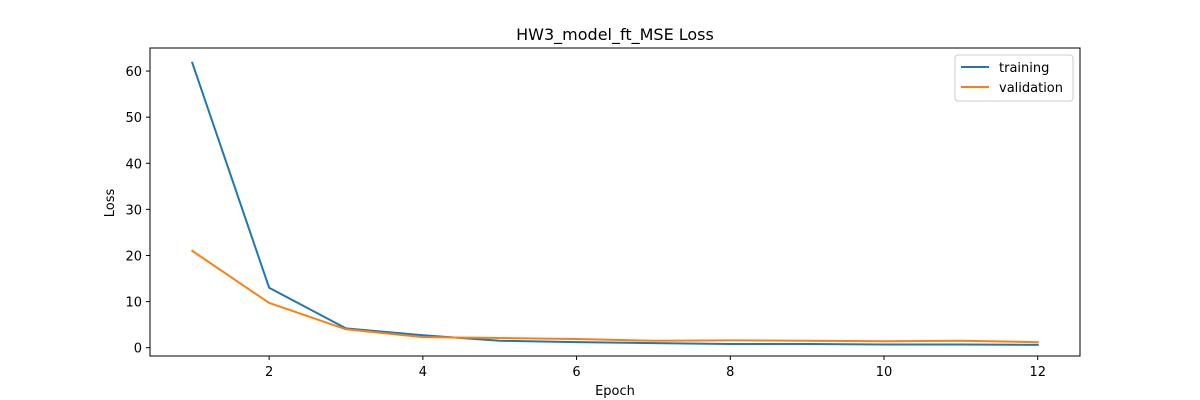 This screenshot has width=1200, height=400. Describe the element at coordinates (615, 35) in the screenshot. I see `chart-title: HW3_model_ft_MSE Loss` at that location.